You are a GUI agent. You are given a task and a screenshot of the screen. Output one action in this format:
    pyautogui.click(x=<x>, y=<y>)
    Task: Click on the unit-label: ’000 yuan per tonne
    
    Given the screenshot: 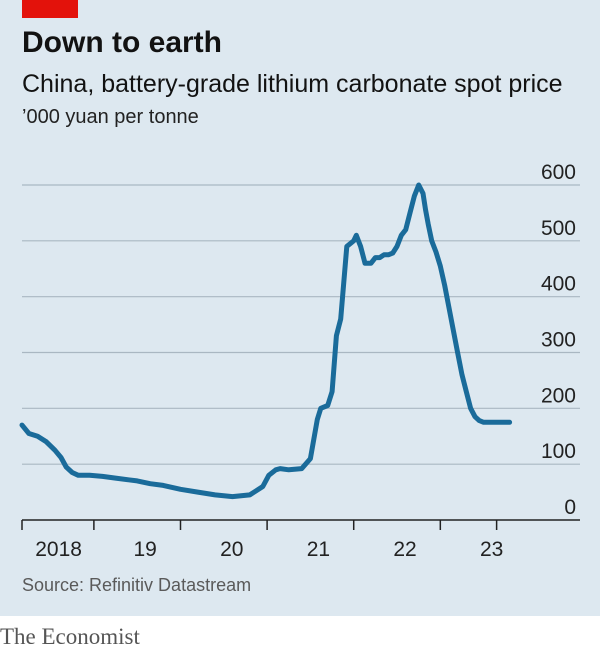 What is the action you would take?
    pyautogui.click(x=110, y=117)
    